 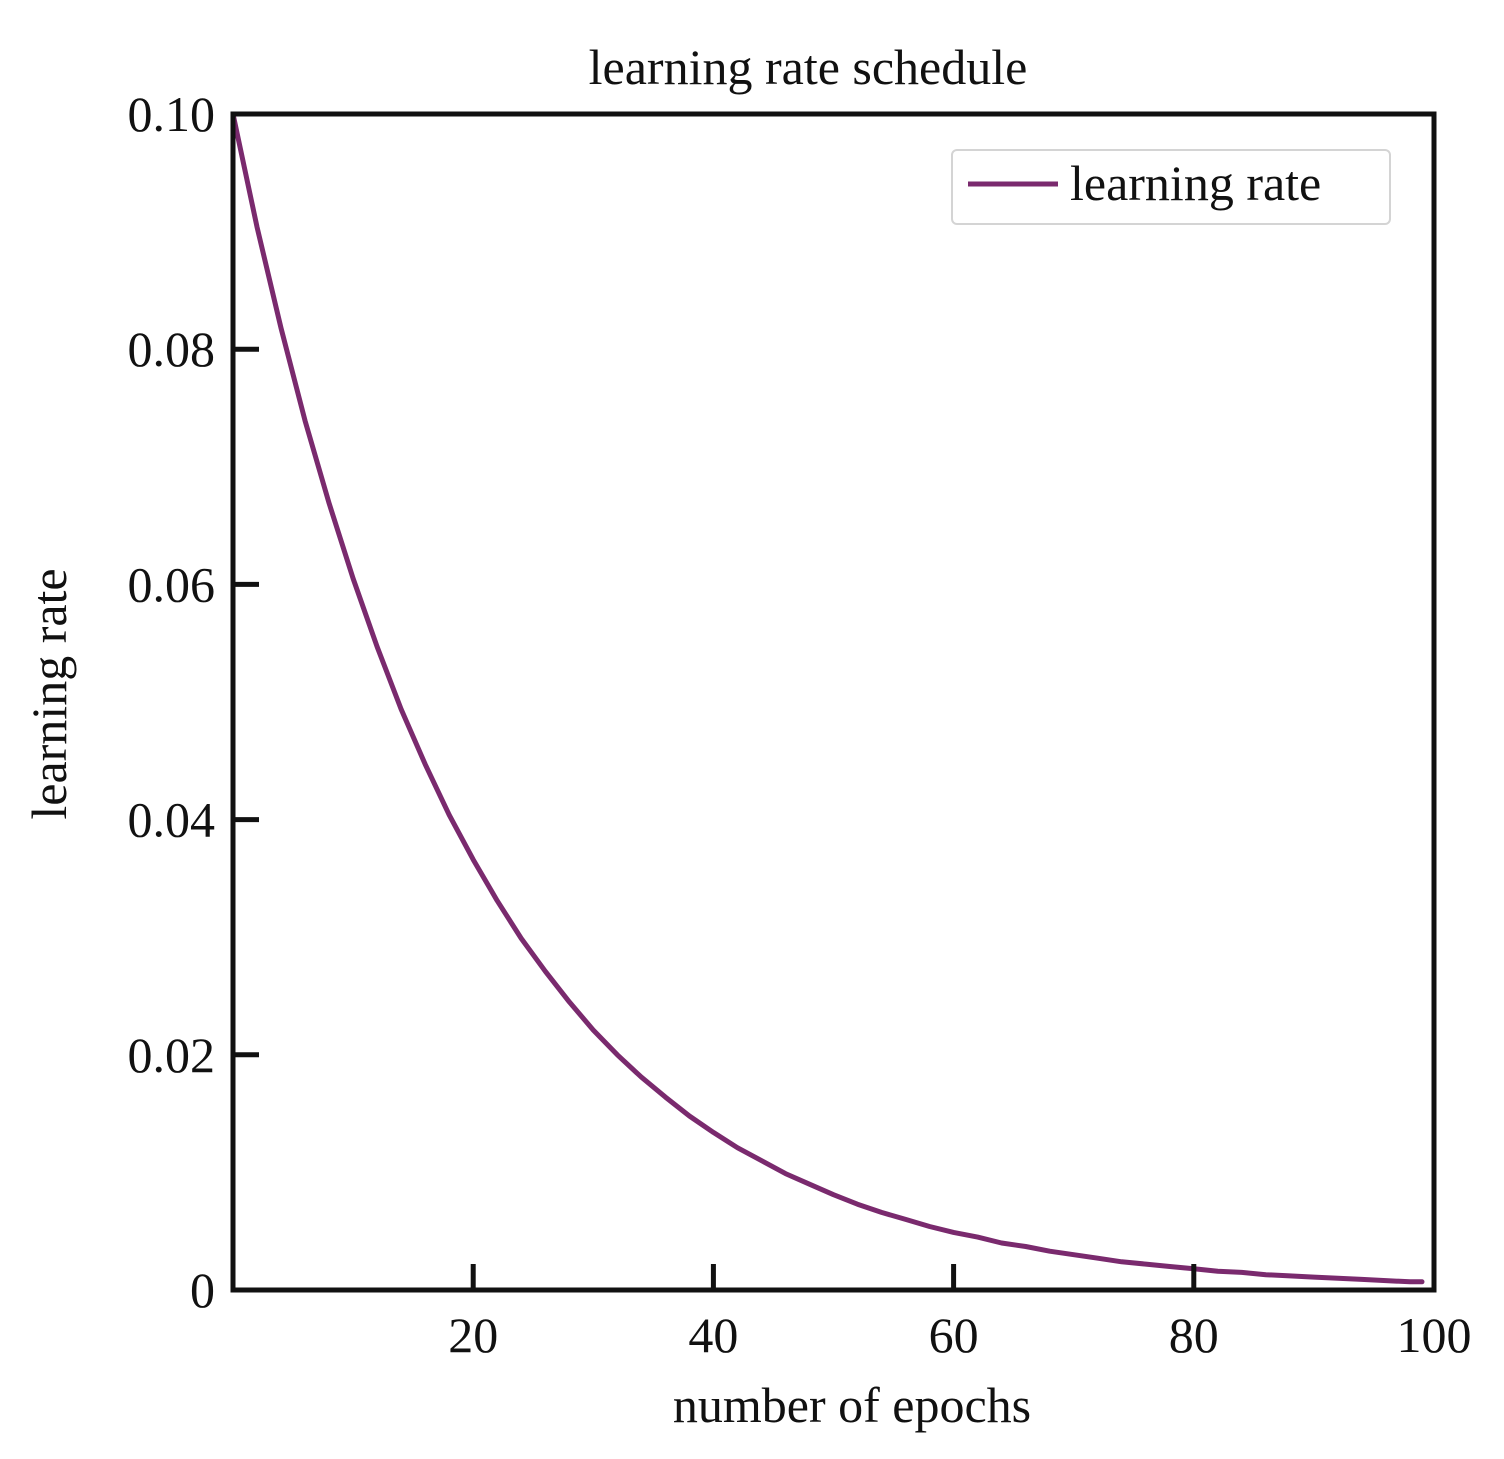 I want to click on legend-box, so click(x=1171, y=187).